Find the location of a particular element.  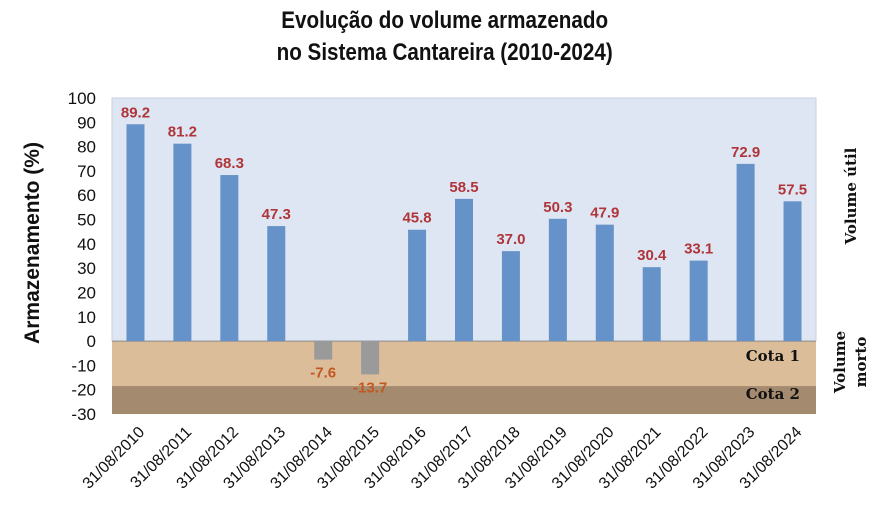

y-tick-label: -30 is located at coordinates (83, 414).